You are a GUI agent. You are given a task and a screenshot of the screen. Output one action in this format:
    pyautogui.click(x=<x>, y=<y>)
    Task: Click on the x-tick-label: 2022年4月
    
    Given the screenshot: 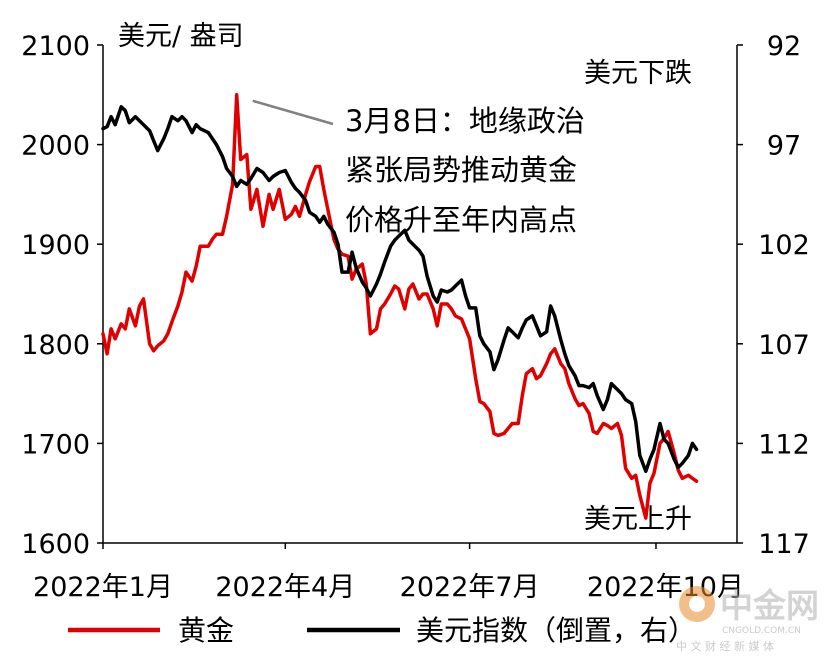 What is the action you would take?
    pyautogui.click(x=285, y=587)
    